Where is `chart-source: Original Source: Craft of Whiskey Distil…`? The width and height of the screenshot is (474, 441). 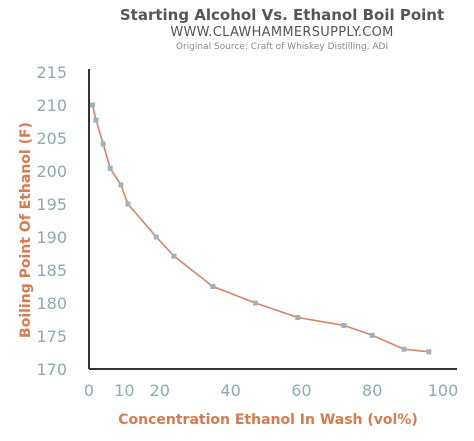
chart-source: Original Source: Craft of Whiskey Distil… is located at coordinates (282, 47).